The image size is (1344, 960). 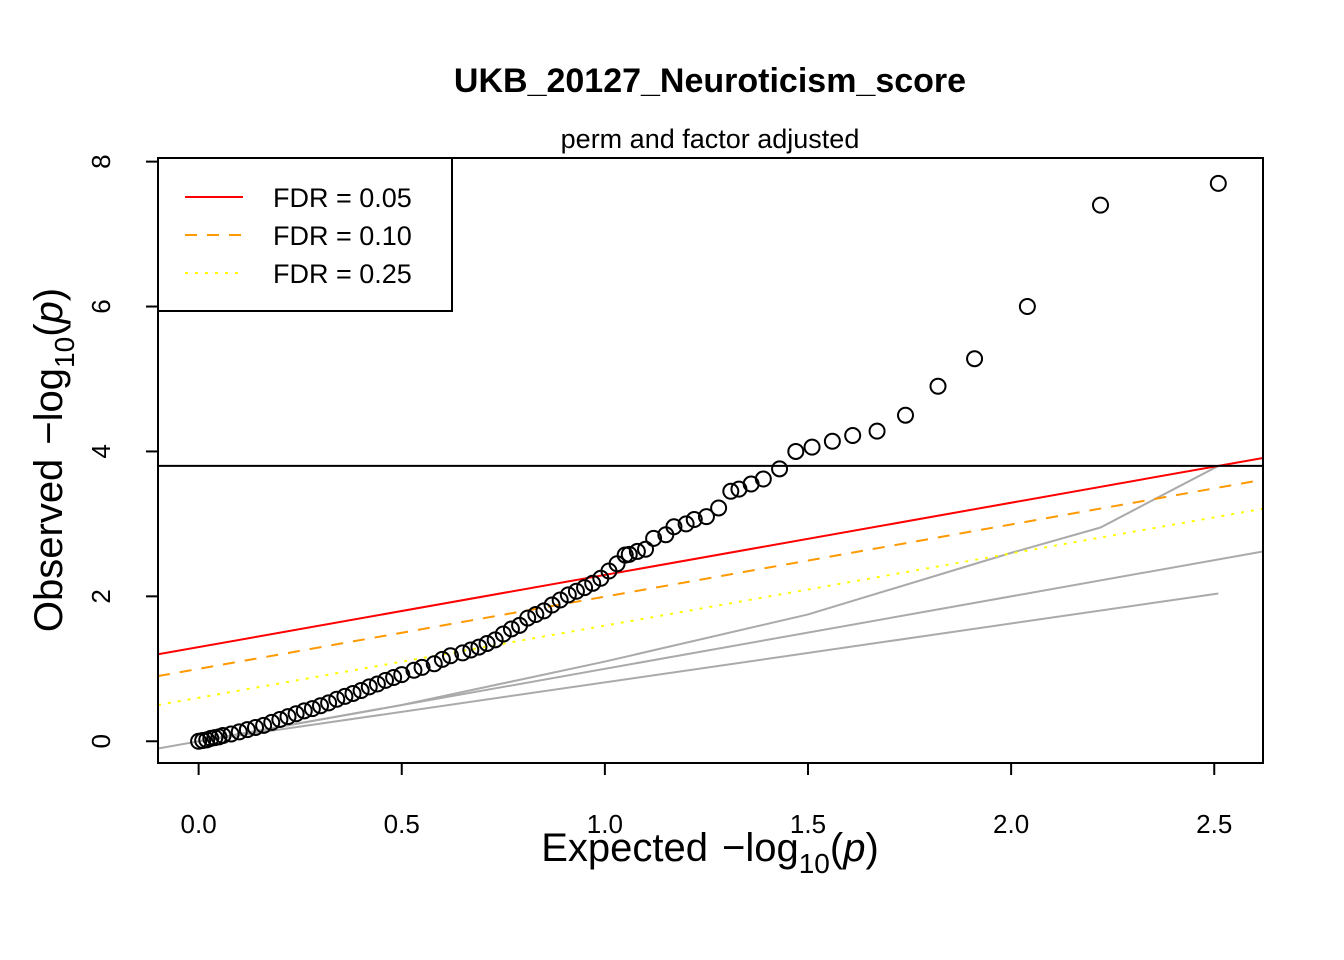 What do you see at coordinates (101, 596) in the screenshot?
I see `y-tick-label: 2` at bounding box center [101, 596].